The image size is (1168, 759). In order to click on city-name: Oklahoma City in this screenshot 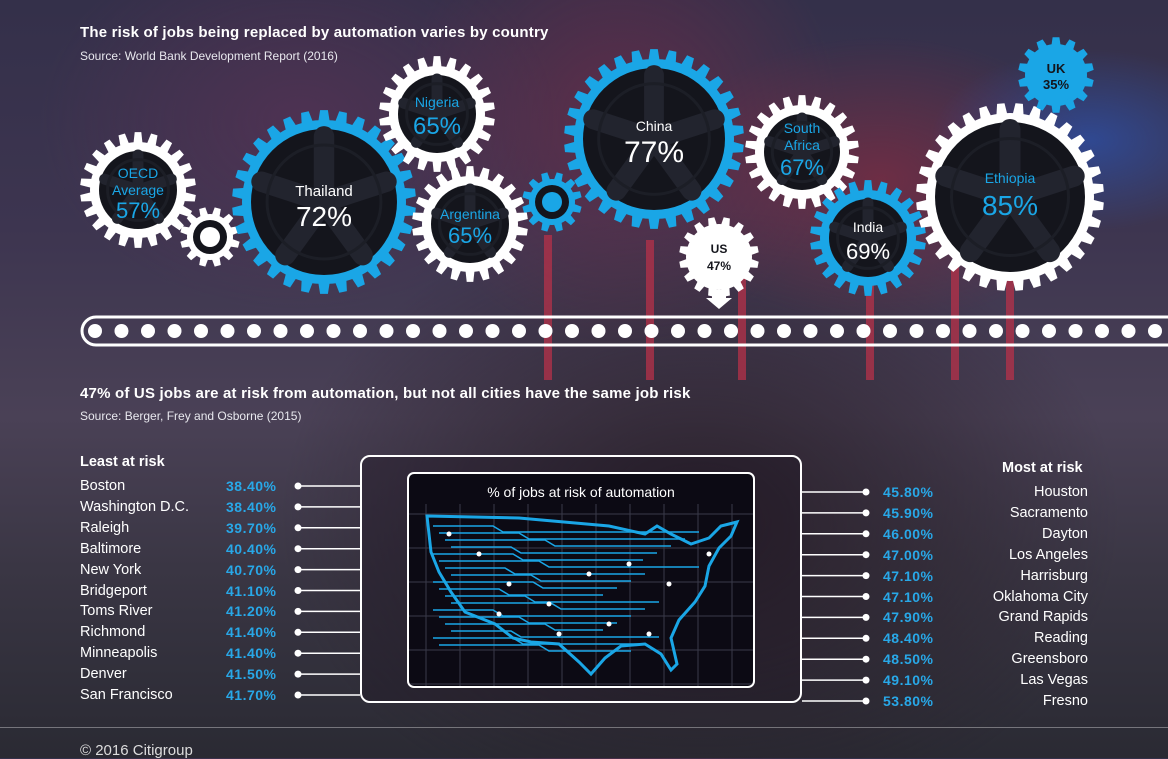, I will do `click(1040, 596)`.